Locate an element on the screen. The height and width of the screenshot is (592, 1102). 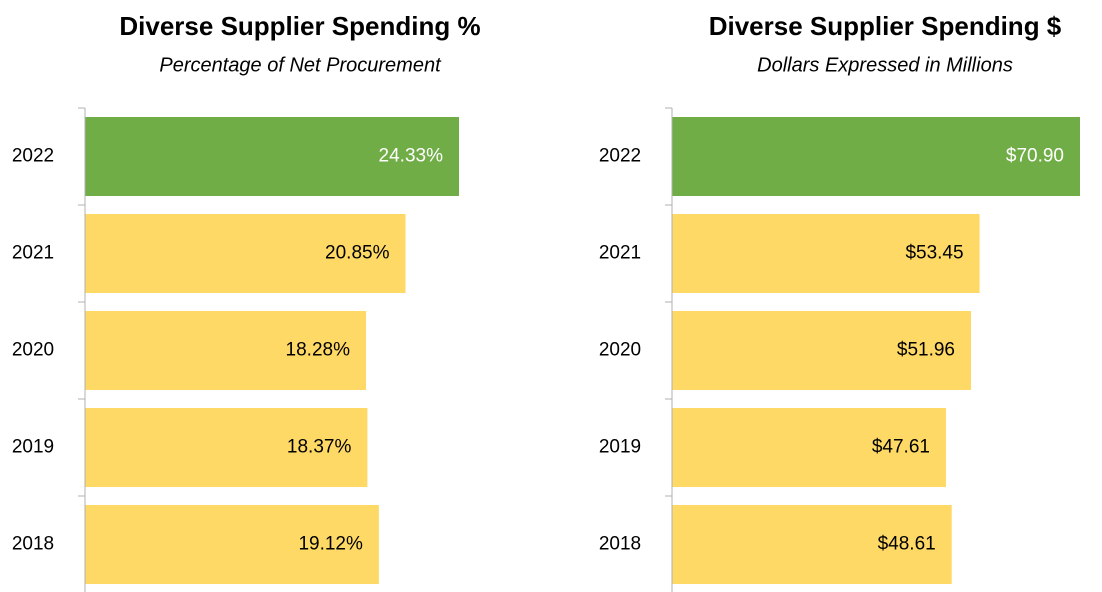
value-label: 24.33% is located at coordinates (411, 156).